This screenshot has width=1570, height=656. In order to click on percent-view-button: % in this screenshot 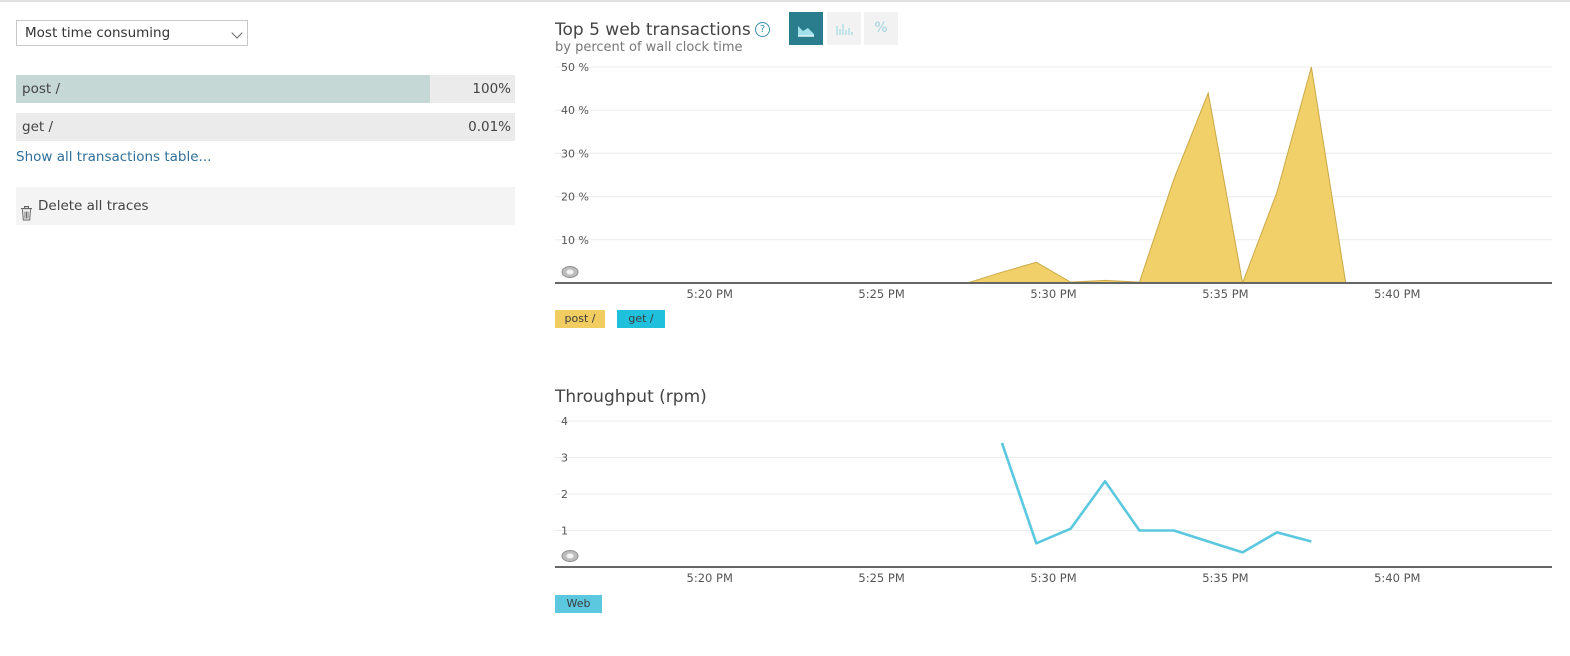, I will do `click(881, 28)`.